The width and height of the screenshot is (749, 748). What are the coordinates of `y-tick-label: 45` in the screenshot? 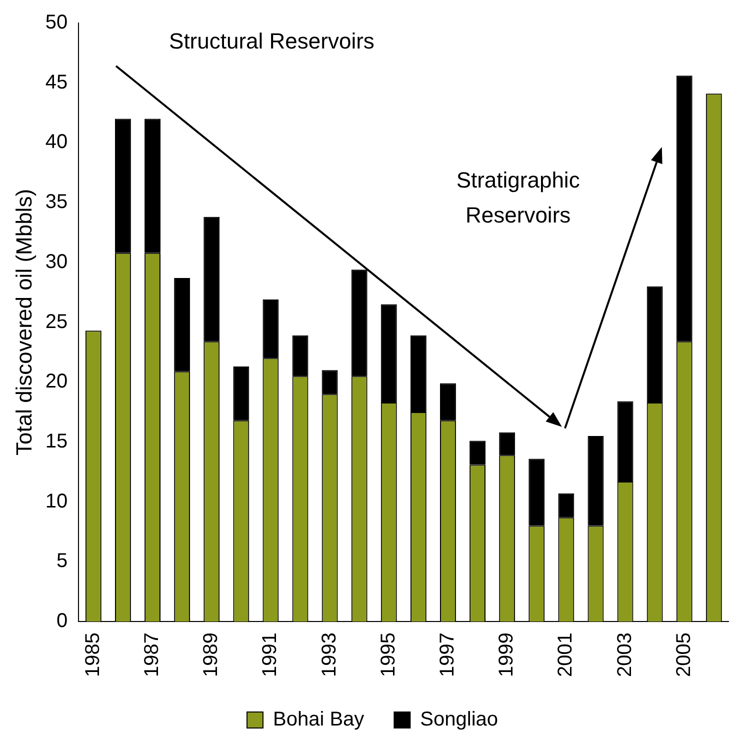 It's located at (56, 82).